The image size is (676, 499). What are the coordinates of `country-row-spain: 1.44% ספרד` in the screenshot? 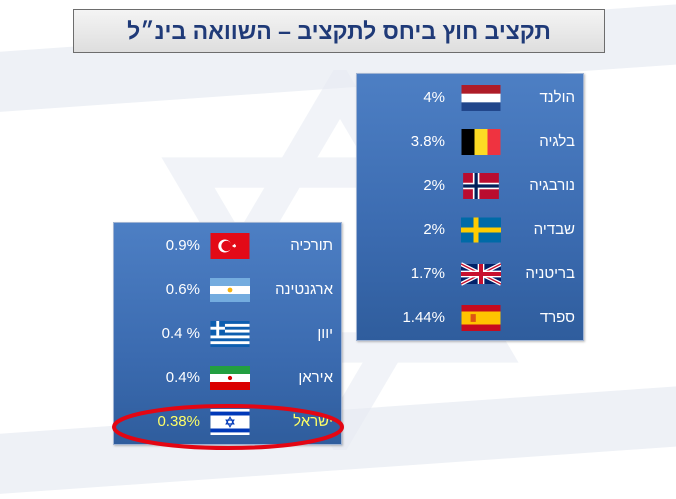 It's located at (470, 318).